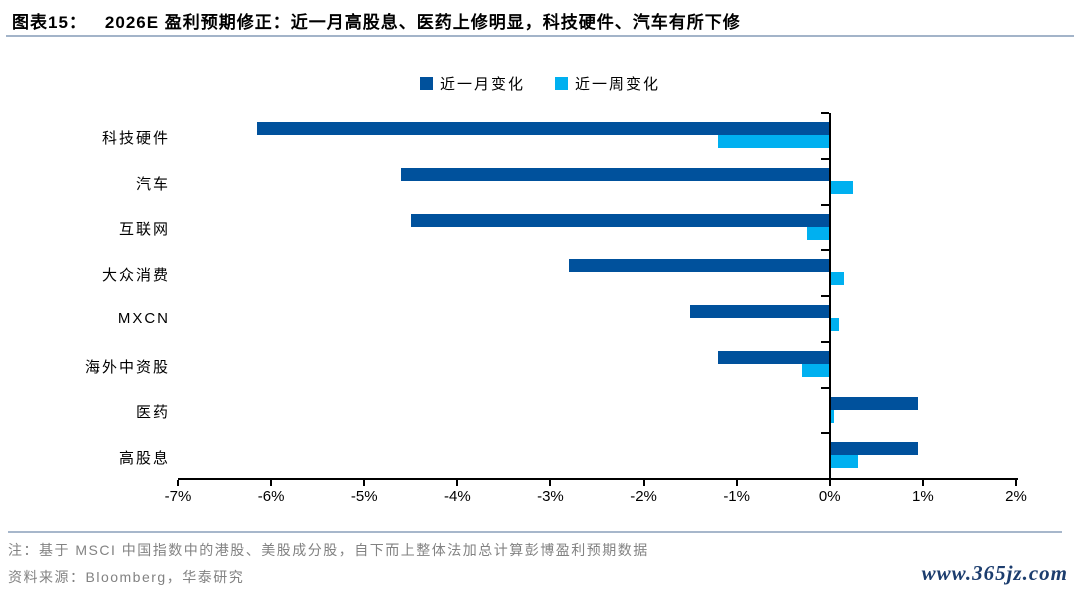  I want to click on x-axis-tick-label: -3%, so click(550, 496).